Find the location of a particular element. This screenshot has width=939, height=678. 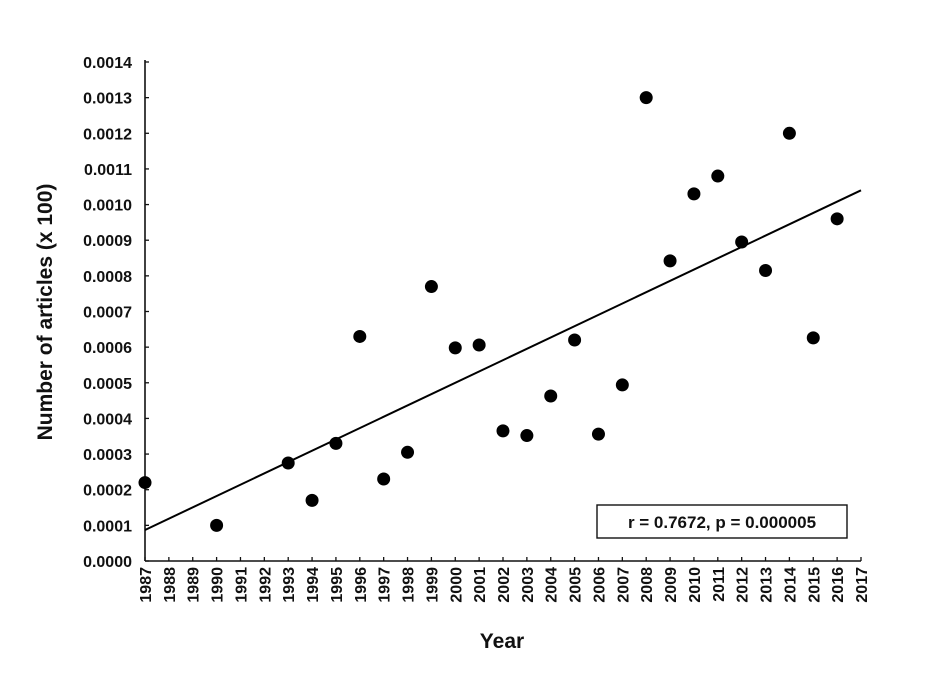

x-tick-label: 2015 is located at coordinates (814, 585).